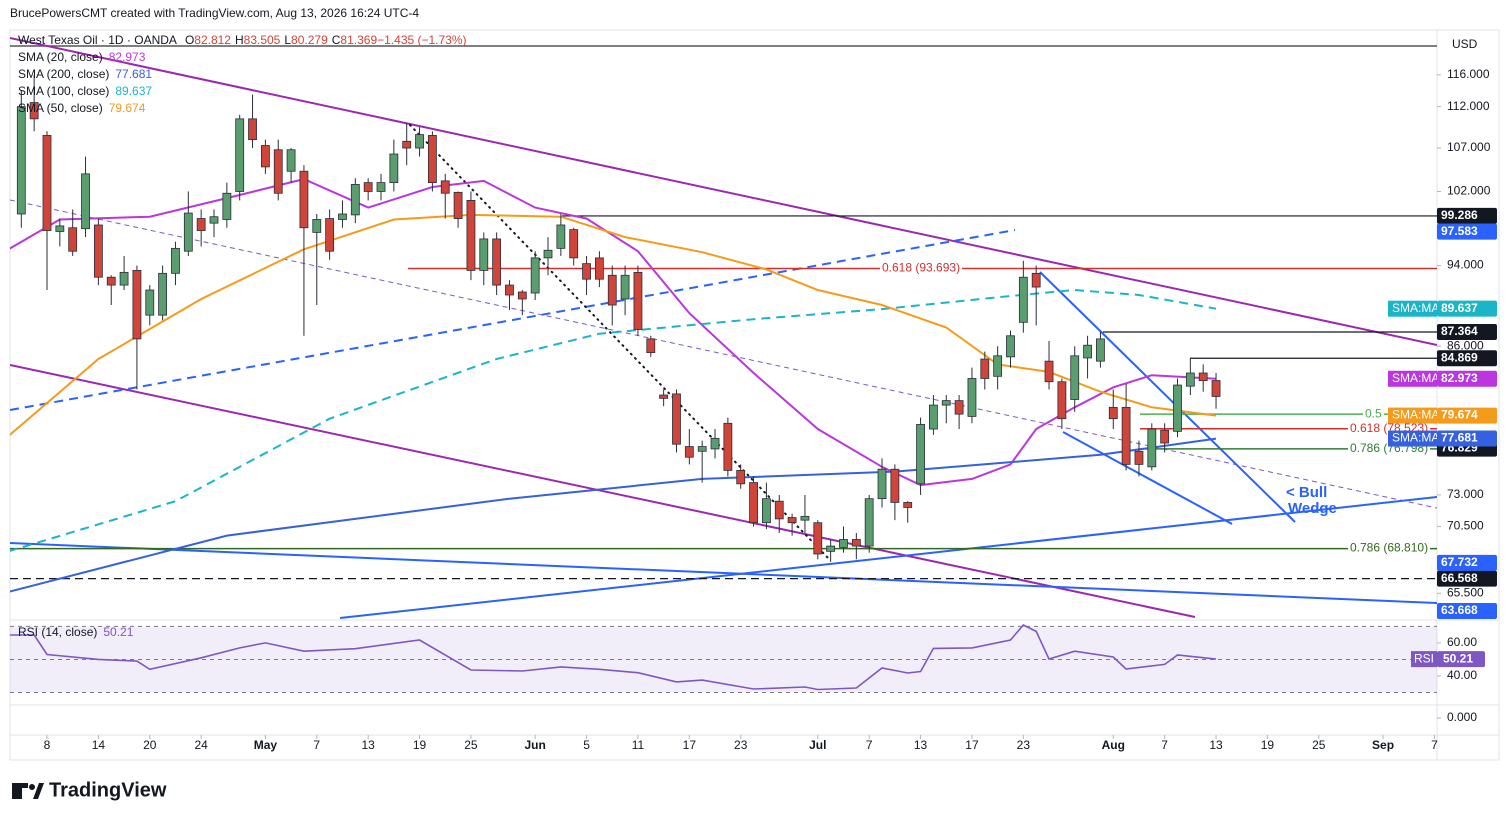 This screenshot has width=1509, height=821. What do you see at coordinates (972, 745) in the screenshot?
I see `x-tick-label: 17` at bounding box center [972, 745].